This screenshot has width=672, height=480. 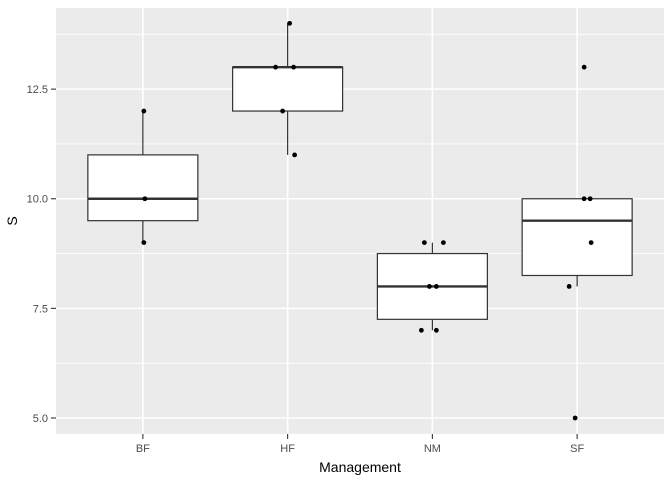 What do you see at coordinates (143, 449) in the screenshot?
I see `x-tick-label: BF` at bounding box center [143, 449].